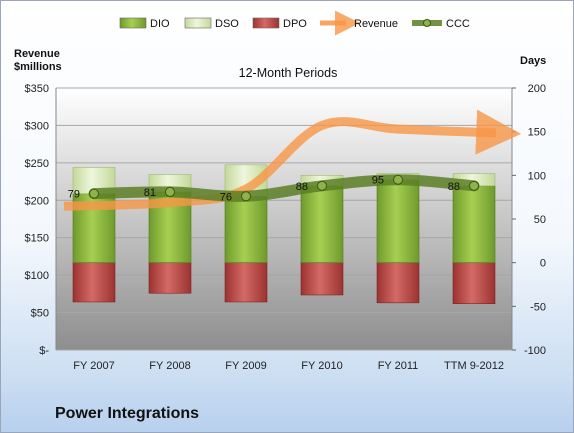  What do you see at coordinates (150, 193) in the screenshot?
I see `ccc-data-label: 81` at bounding box center [150, 193].